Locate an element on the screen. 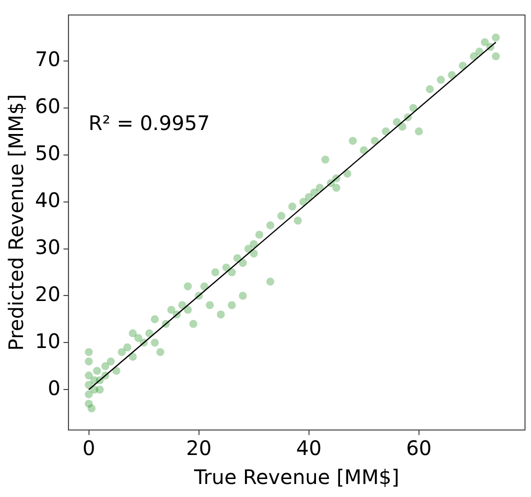 This screenshot has width=531, height=497. y-tick-label: 50 is located at coordinates (47, 153).